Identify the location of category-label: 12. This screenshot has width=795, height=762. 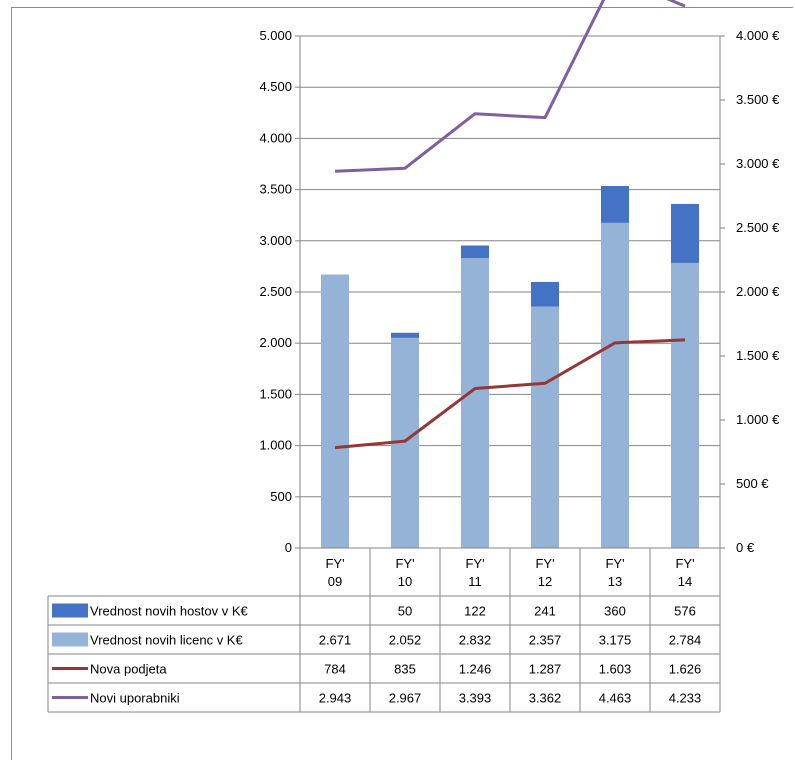
(545, 581).